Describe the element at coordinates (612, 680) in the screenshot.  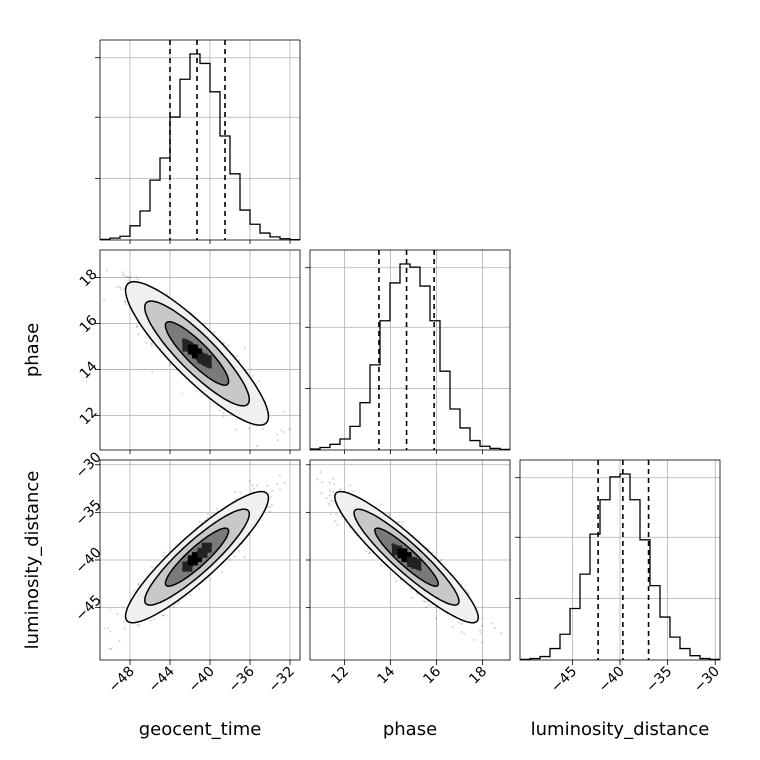
I see `x-tick-label-luminosity_distance: −40` at that location.